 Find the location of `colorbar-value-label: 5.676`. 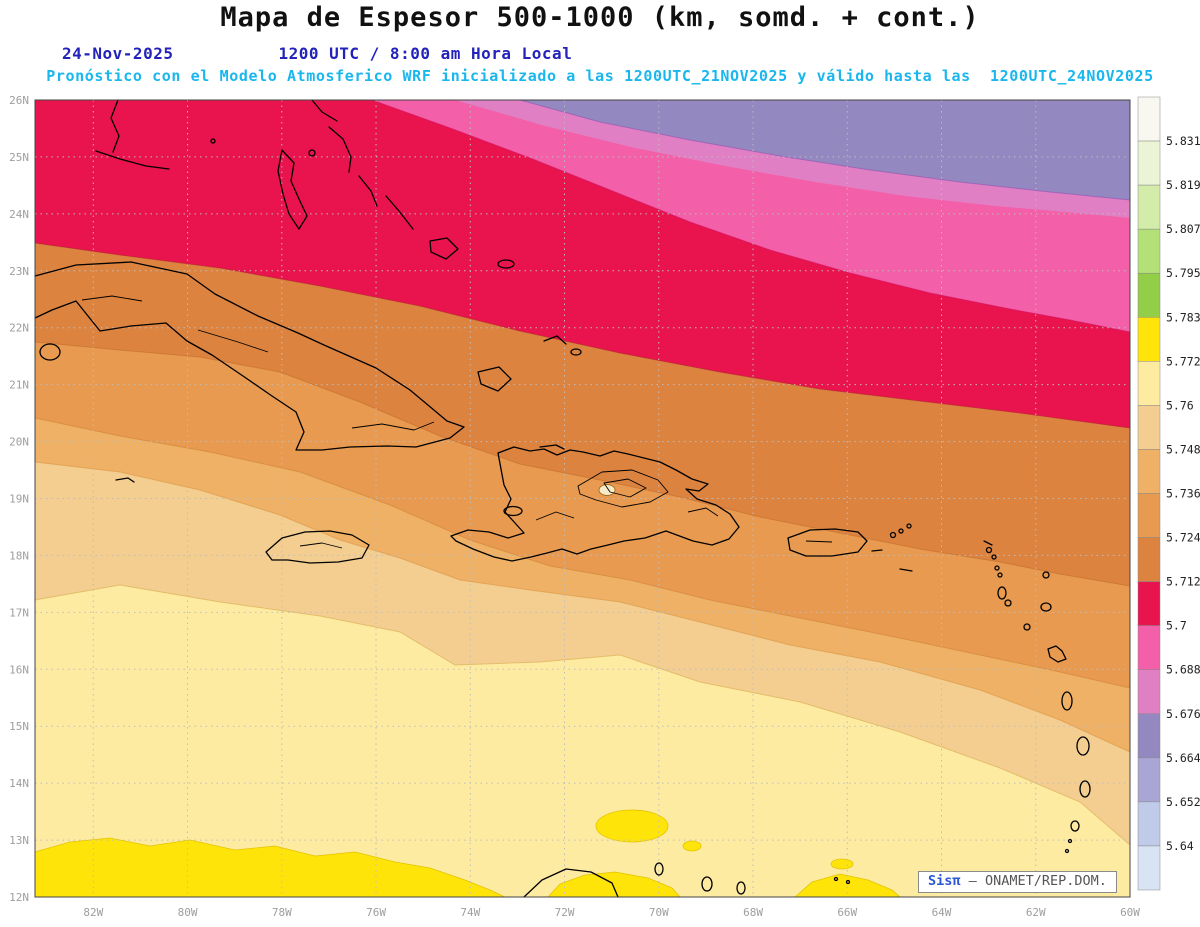

colorbar-value-label: 5.676 is located at coordinates (1183, 714).